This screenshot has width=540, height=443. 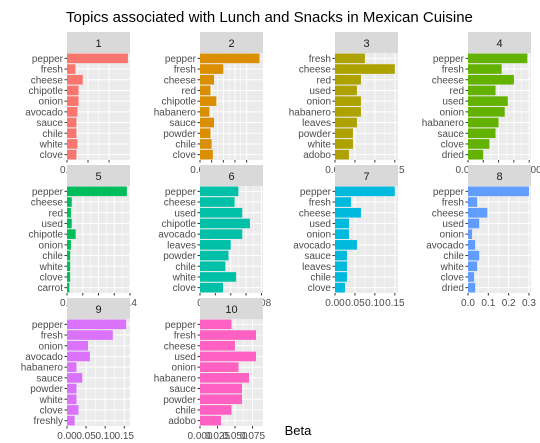 What do you see at coordinates (86, 436) in the screenshot?
I see `x-tick-label: 0.05` at bounding box center [86, 436].